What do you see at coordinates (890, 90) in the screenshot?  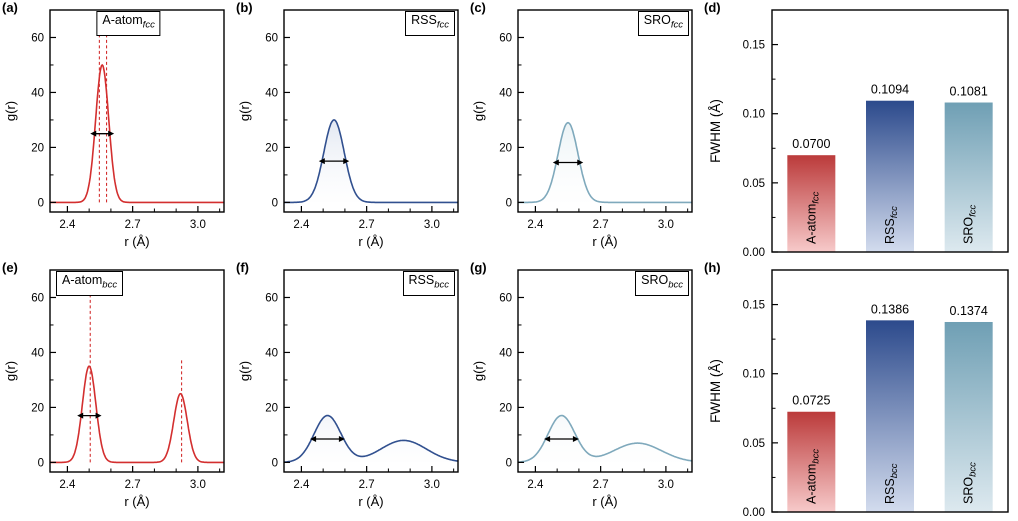 I see `svg-text: 0.1094` at bounding box center [890, 90].